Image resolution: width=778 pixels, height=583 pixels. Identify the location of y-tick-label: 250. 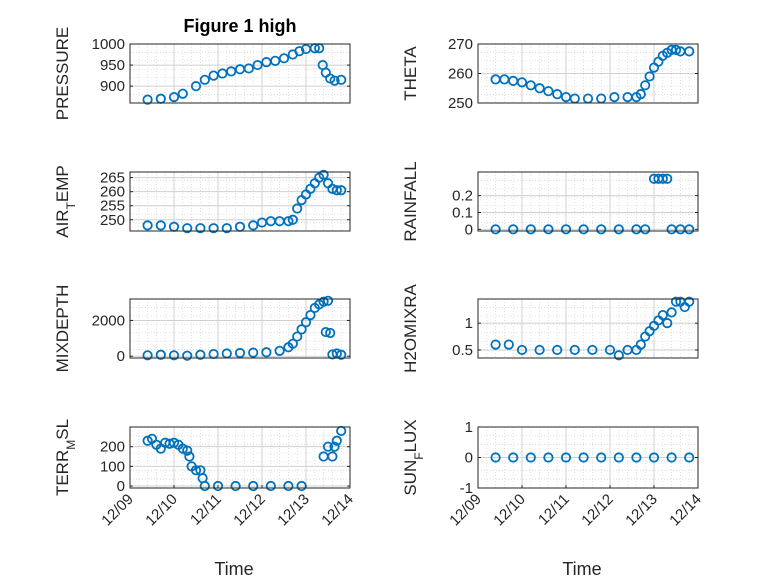
(112, 220).